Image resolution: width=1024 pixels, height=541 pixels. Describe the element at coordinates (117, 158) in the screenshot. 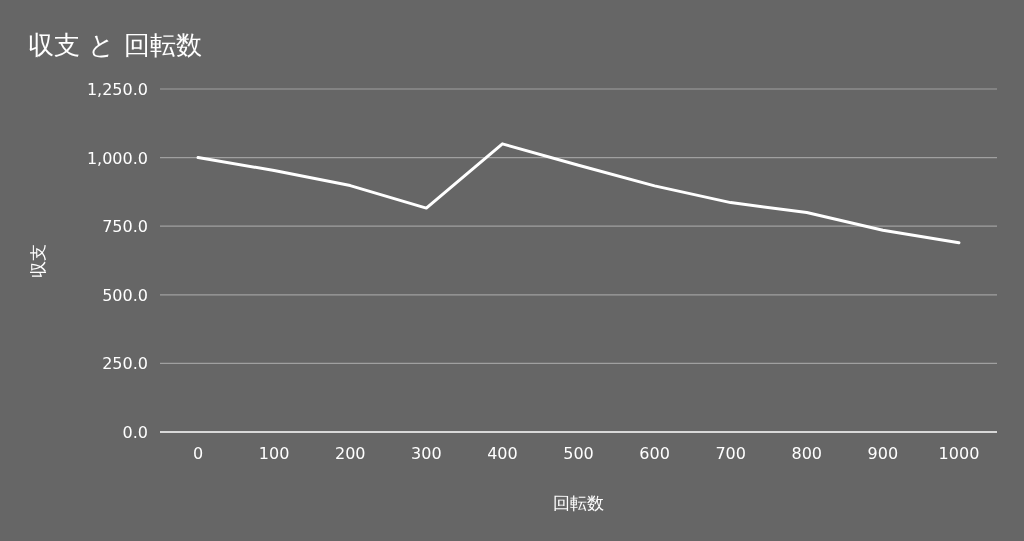

I see `y-tick-label: 1,000.0` at that location.